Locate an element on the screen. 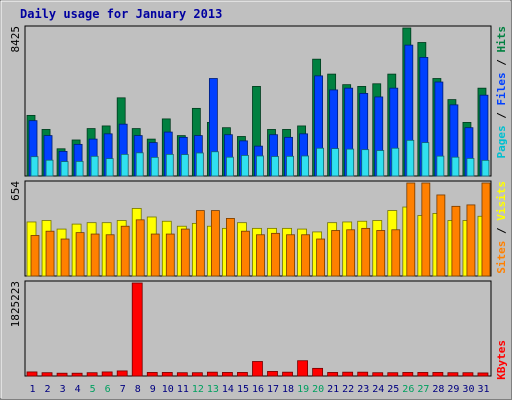 This screenshot has height=400, width=512. x-tick-label: 16 is located at coordinates (258, 389).